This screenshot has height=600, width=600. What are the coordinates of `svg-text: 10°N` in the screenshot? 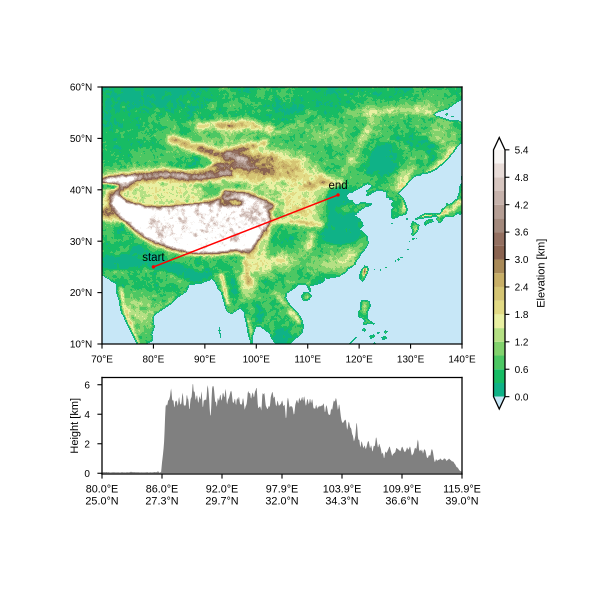 It's located at (81, 345).